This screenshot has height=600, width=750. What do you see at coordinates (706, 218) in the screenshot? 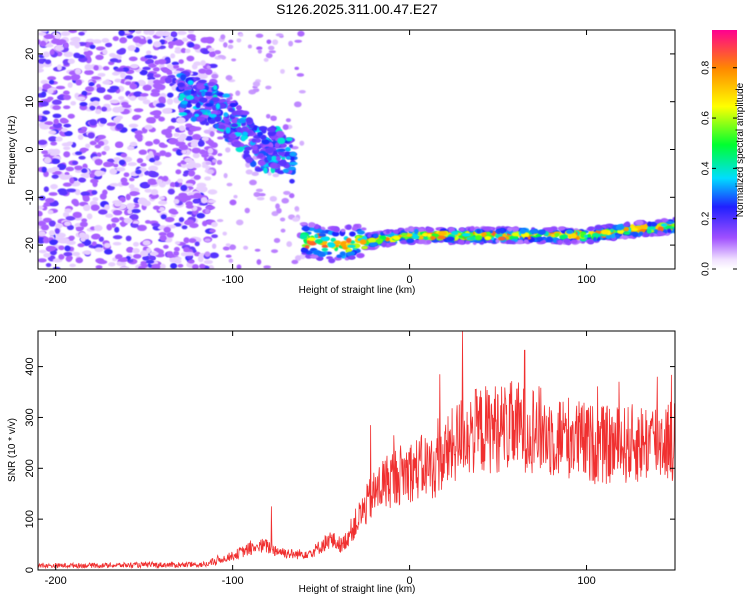
I see `colorbar-tick-label: 0.2` at bounding box center [706, 218].